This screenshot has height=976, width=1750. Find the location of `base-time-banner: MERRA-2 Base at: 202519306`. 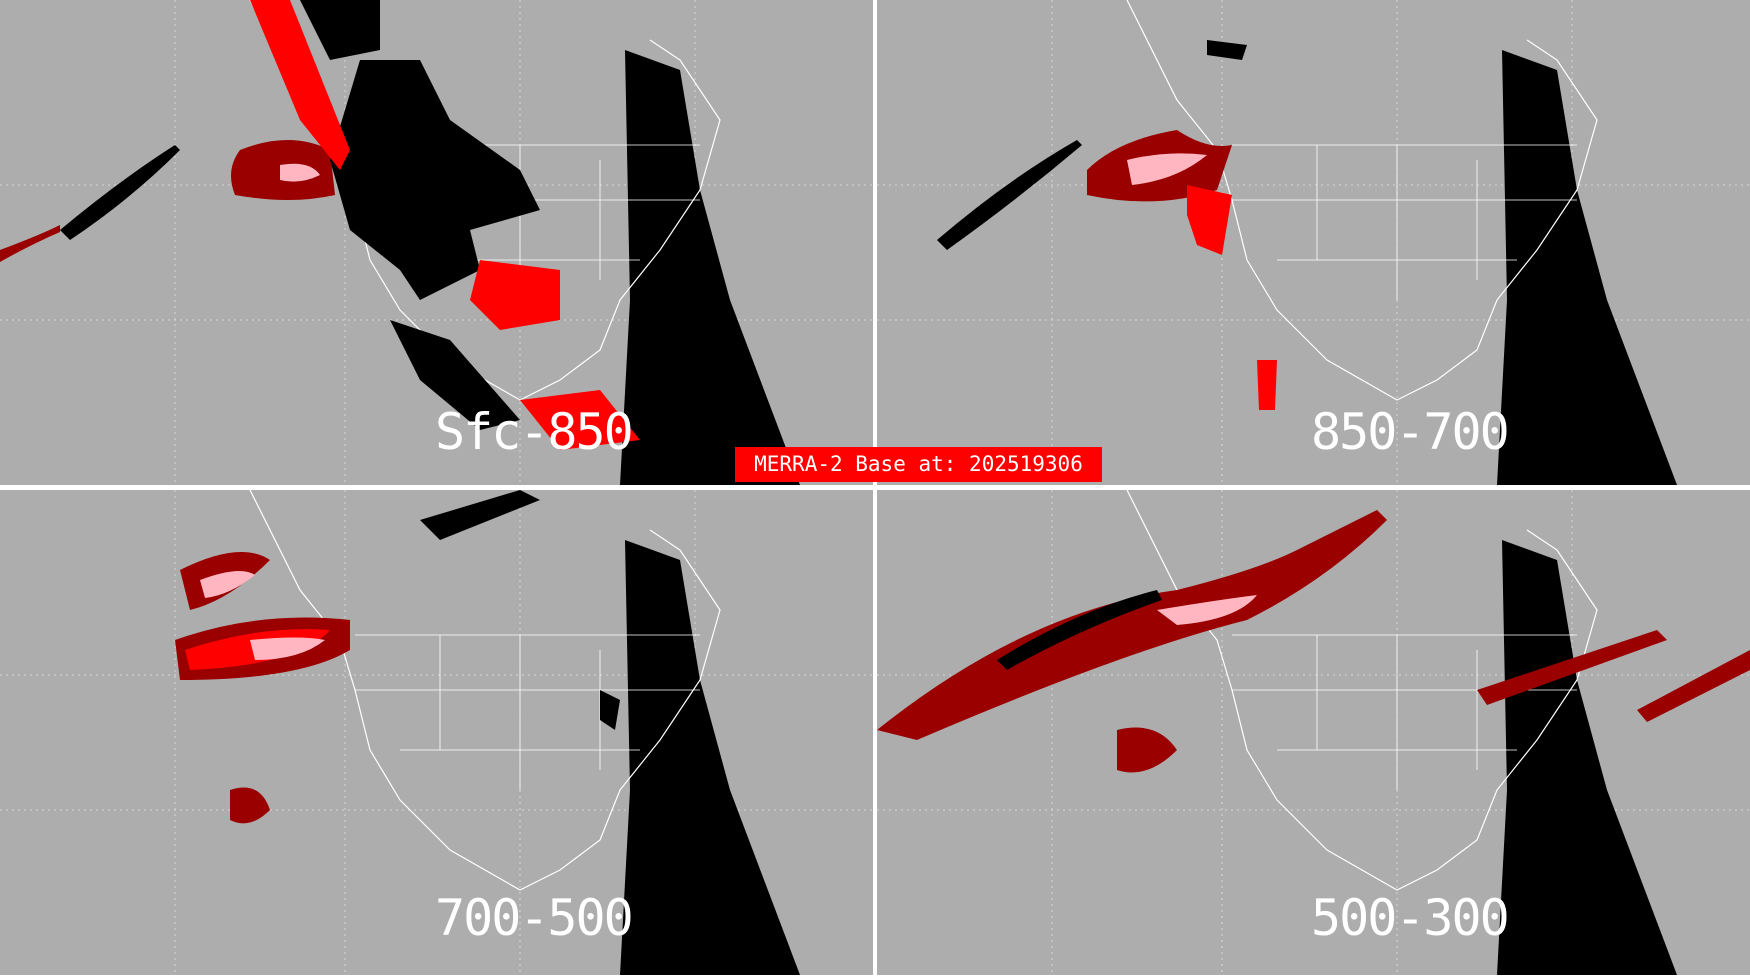

base-time-banner: MERRA-2 Base at: 202519306 is located at coordinates (918, 464).